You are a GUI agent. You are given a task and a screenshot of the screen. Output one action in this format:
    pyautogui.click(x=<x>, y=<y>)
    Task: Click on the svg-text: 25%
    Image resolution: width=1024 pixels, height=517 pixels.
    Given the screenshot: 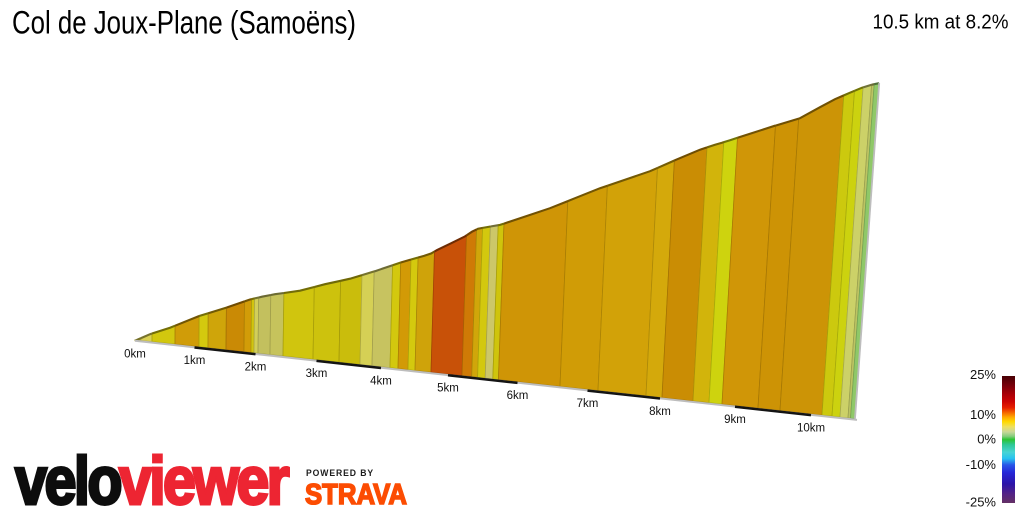 What is the action you would take?
    pyautogui.click(x=983, y=374)
    